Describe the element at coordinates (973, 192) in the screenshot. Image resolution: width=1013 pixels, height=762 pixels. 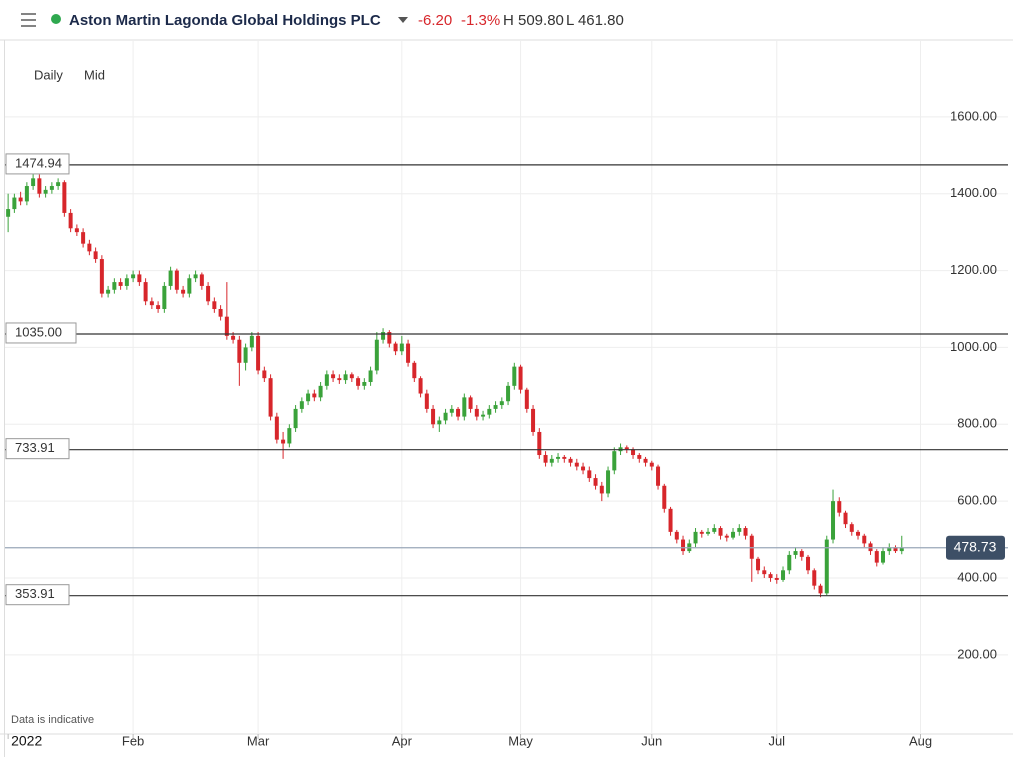
I see `y-tick-label: 1400.00` at that location.